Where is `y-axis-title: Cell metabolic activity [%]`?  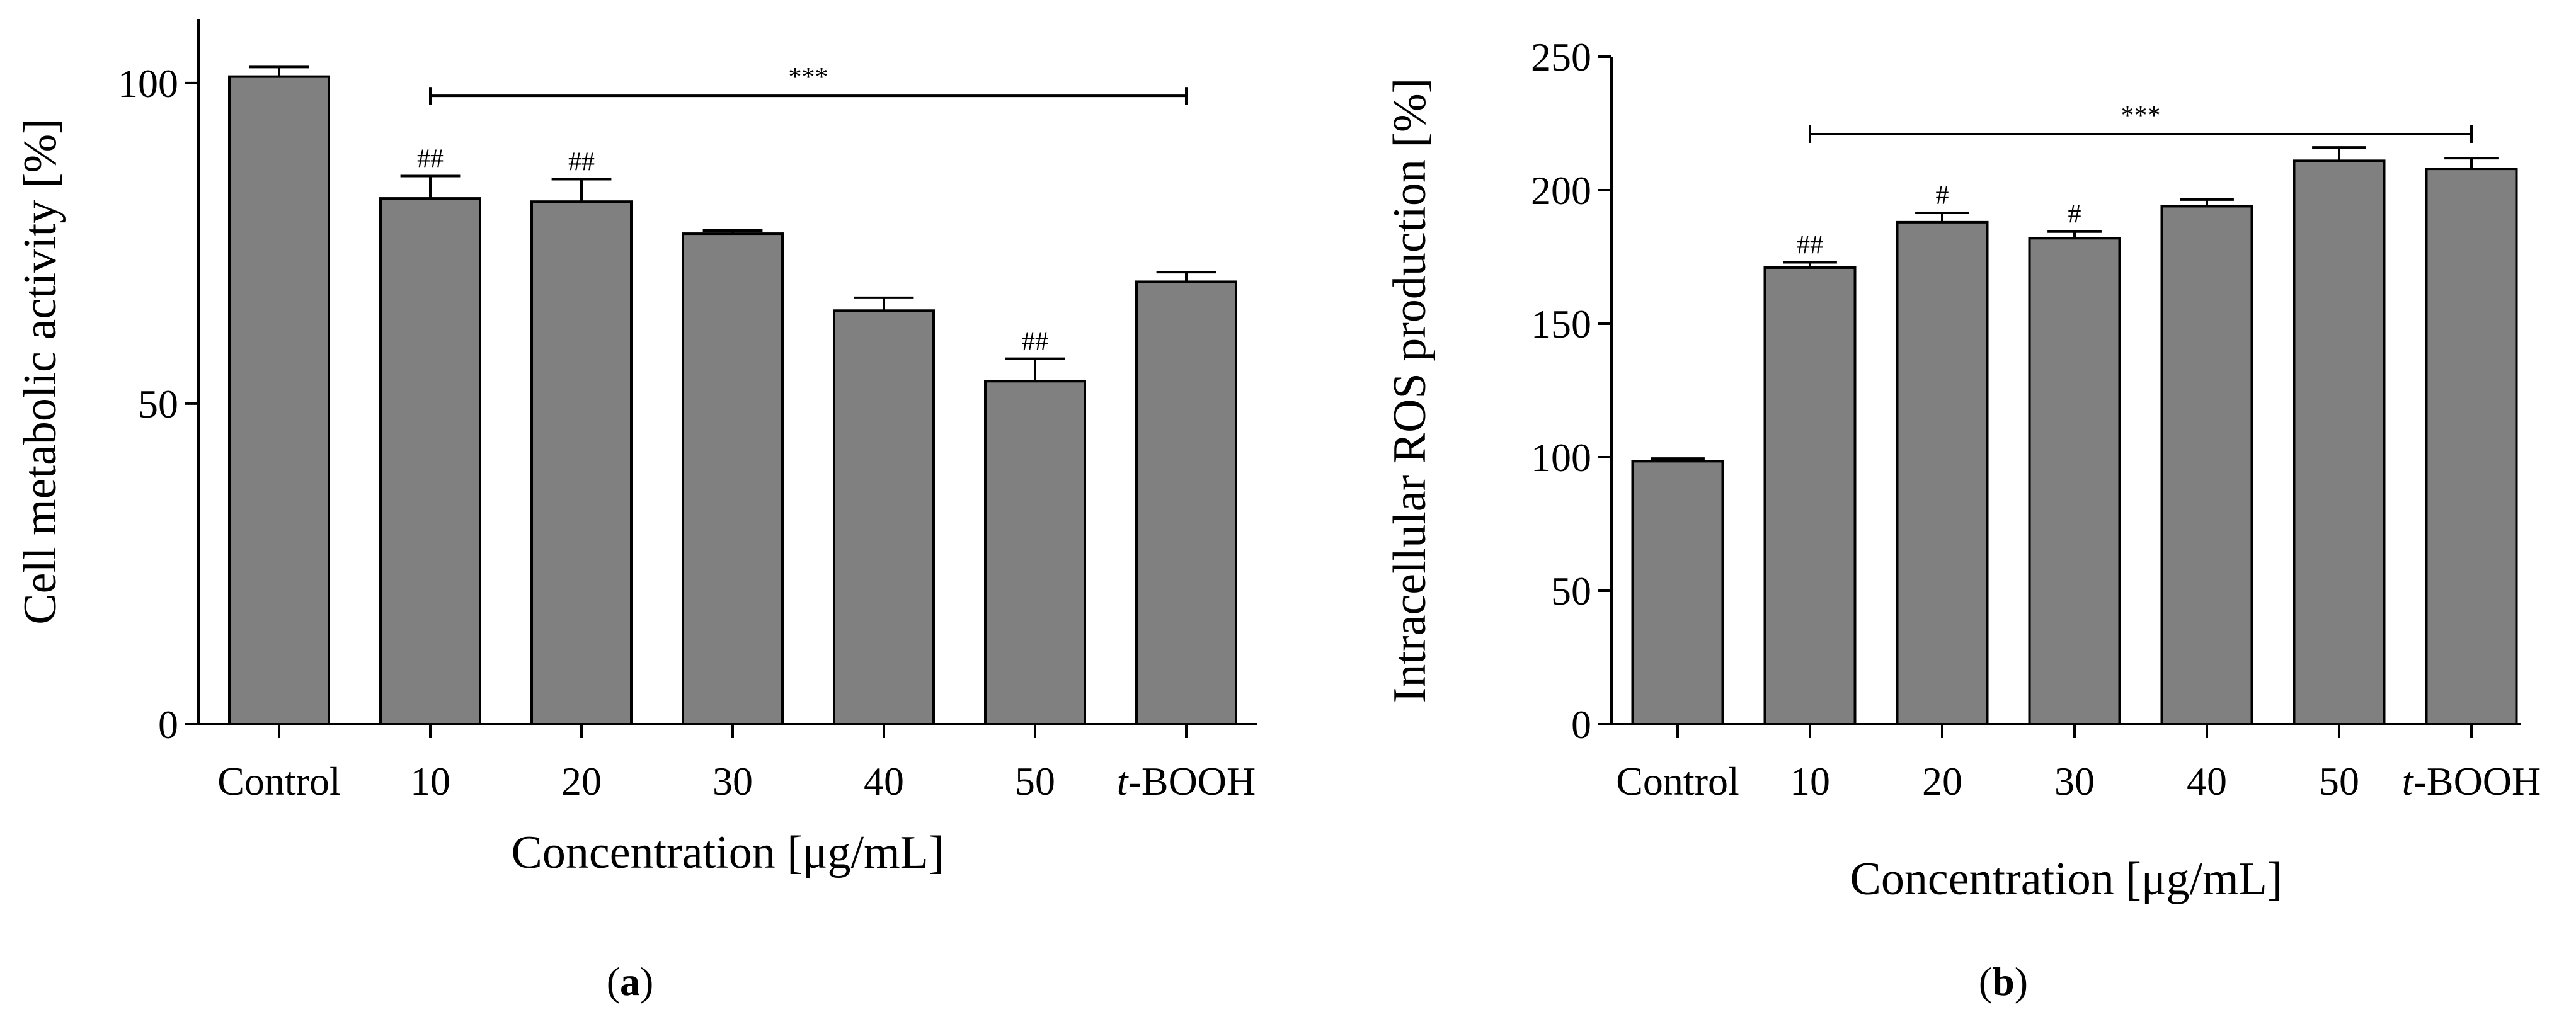
y-axis-title: Cell metabolic activity [%] is located at coordinates (40, 371).